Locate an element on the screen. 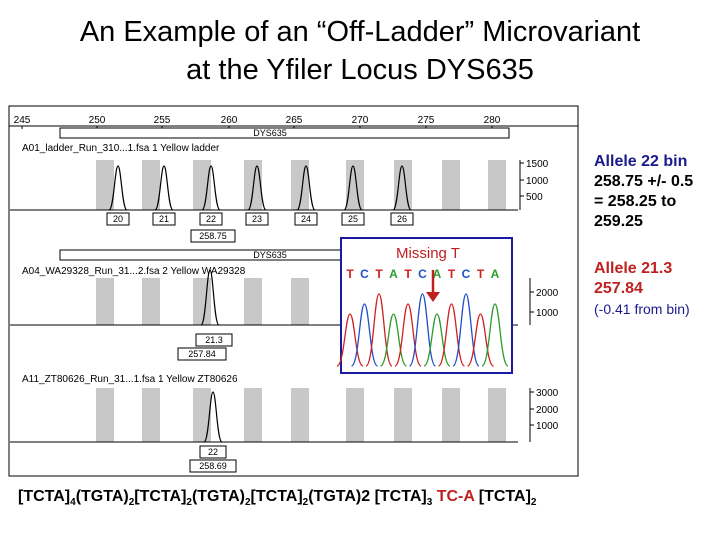 Image resolution: width=720 pixels, height=540 pixels. ladder-allele-label: 21 is located at coordinates (164, 219).